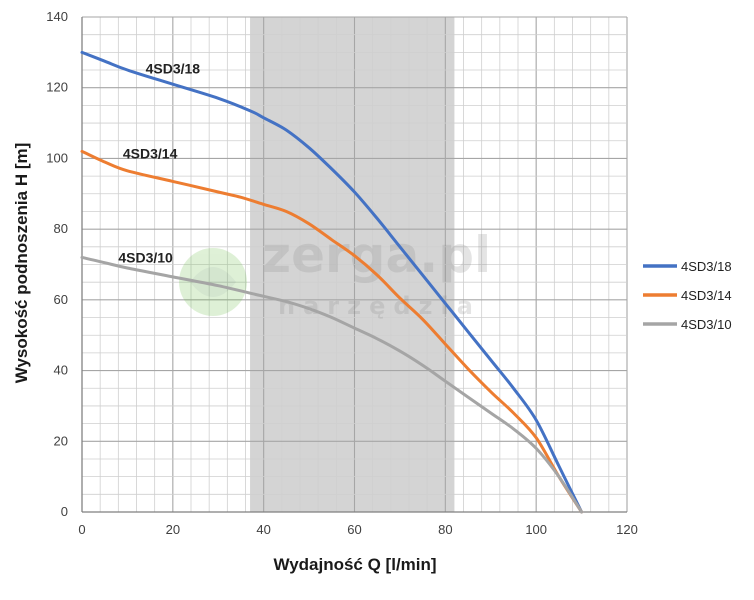 Image resolution: width=754 pixels, height=600 pixels. Describe the element at coordinates (354, 529) in the screenshot. I see `x-tick-label: 60` at that location.